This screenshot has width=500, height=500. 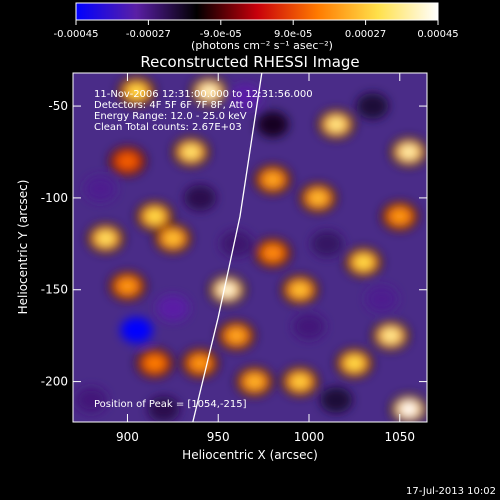 I want to click on chart-title: Reconstructed RHESSI Image, so click(x=249, y=62).